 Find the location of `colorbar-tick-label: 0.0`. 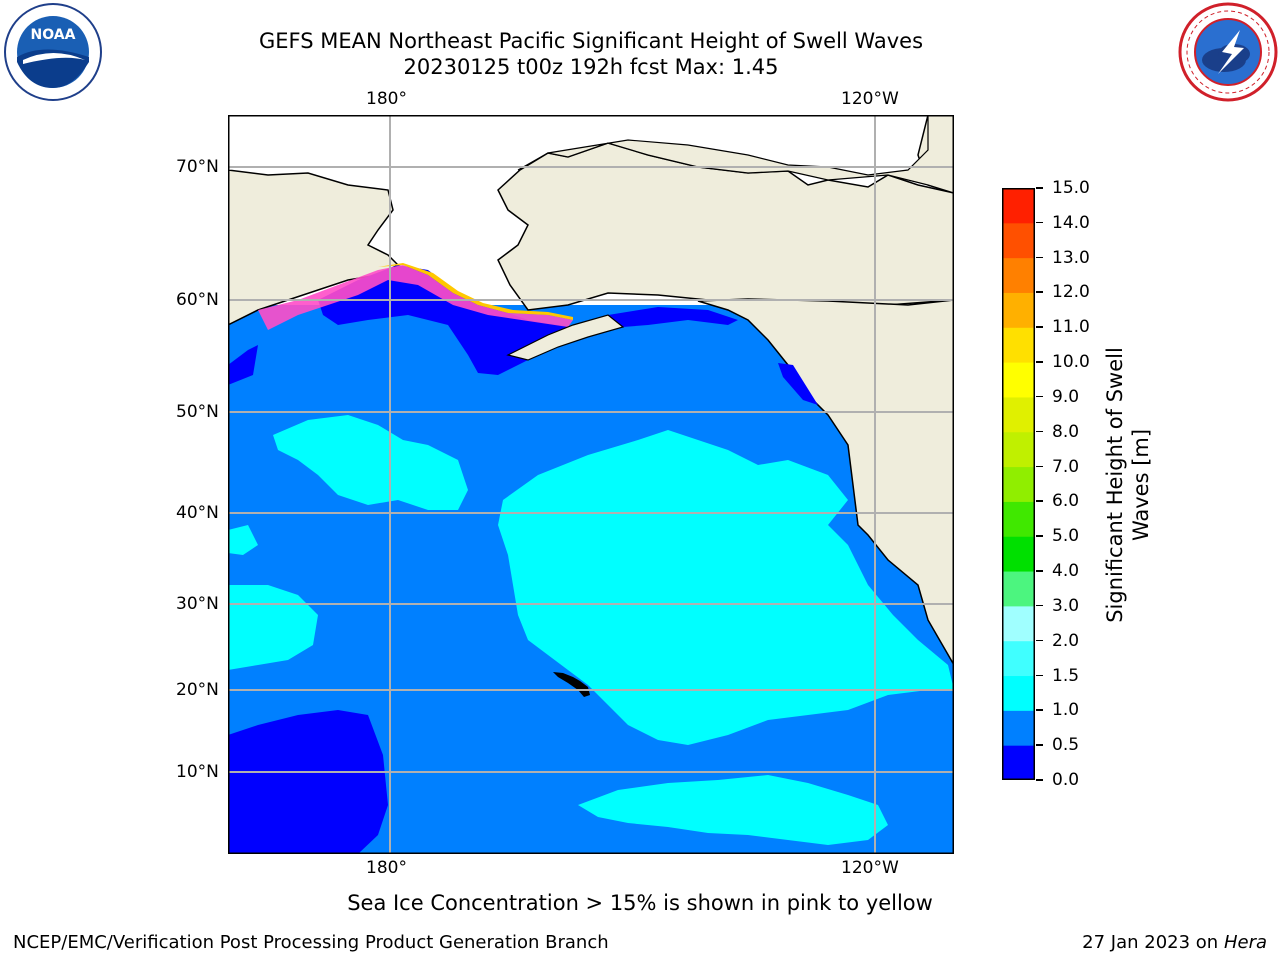

colorbar-tick-label: 0.0 is located at coordinates (1066, 780).